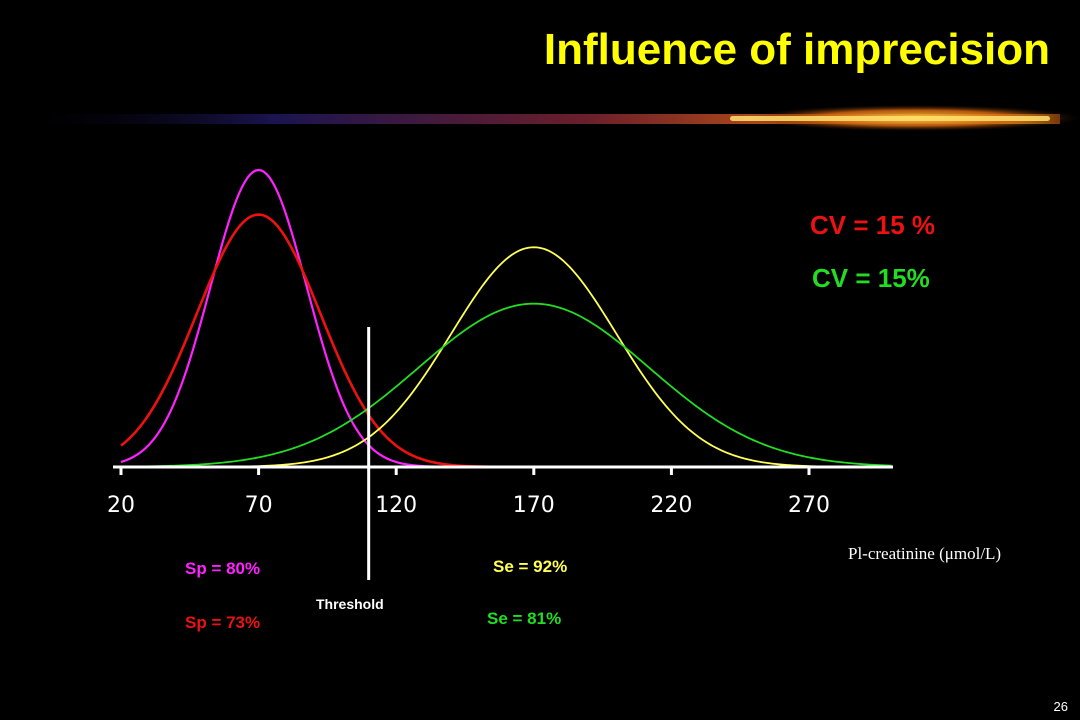 The width and height of the screenshot is (1080, 720). What do you see at coordinates (871, 278) in the screenshot?
I see `cv-green-label: CV = 15%` at bounding box center [871, 278].